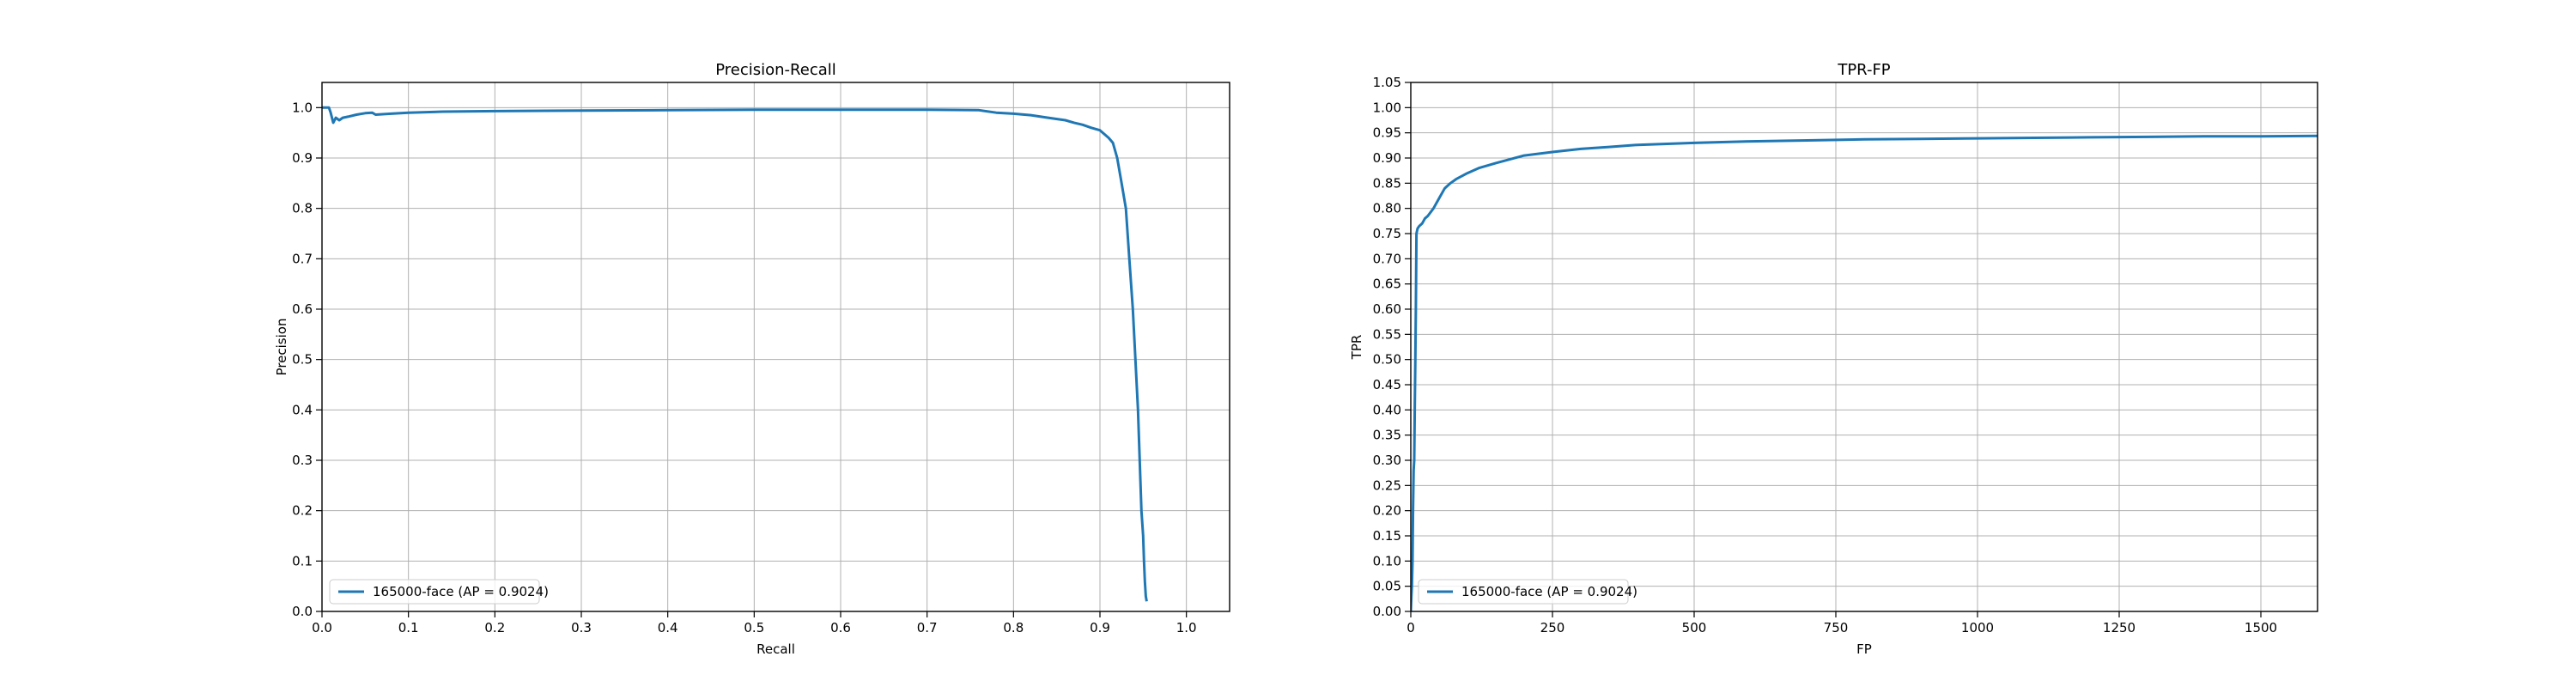 This screenshot has height=687, width=2576. Describe the element at coordinates (1836, 627) in the screenshot. I see `x-tick-label: 750` at that location.